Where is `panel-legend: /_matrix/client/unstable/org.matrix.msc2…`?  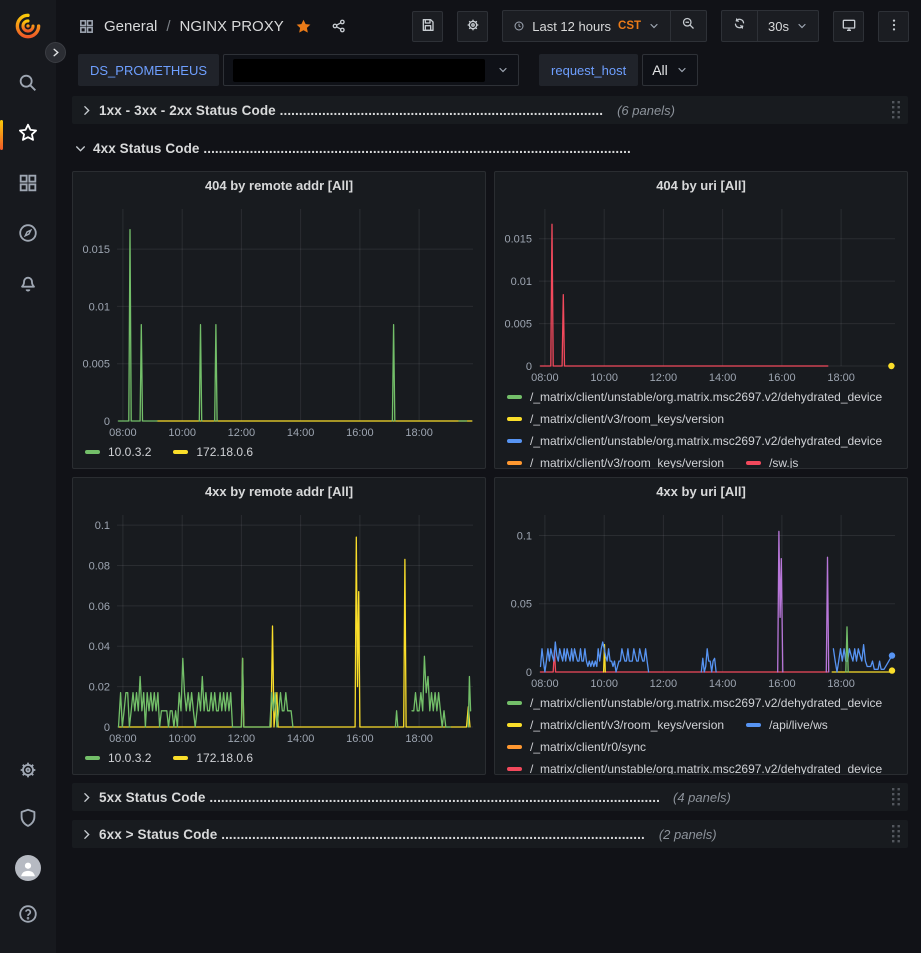 panel-legend: /_matrix/client/unstable/org.matrix.msc2… is located at coordinates (701, 733).